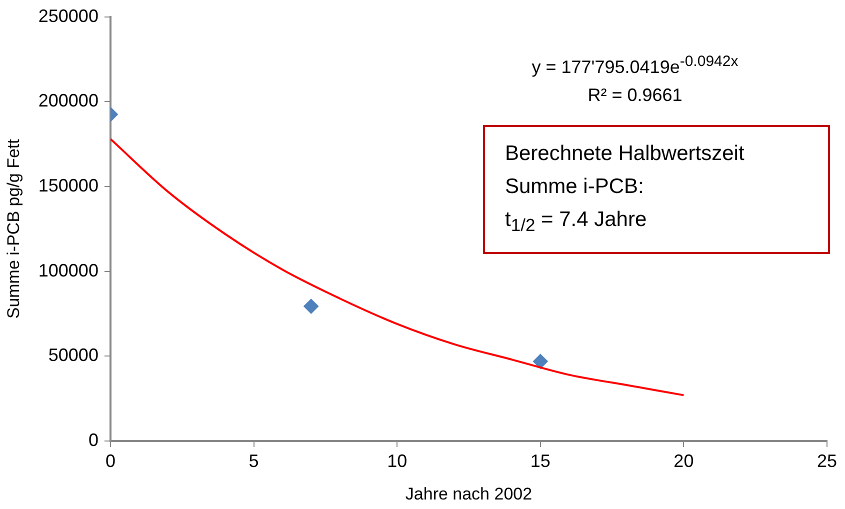 The width and height of the screenshot is (845, 509). What do you see at coordinates (93, 440) in the screenshot?
I see `y-tick-label: 0` at bounding box center [93, 440].